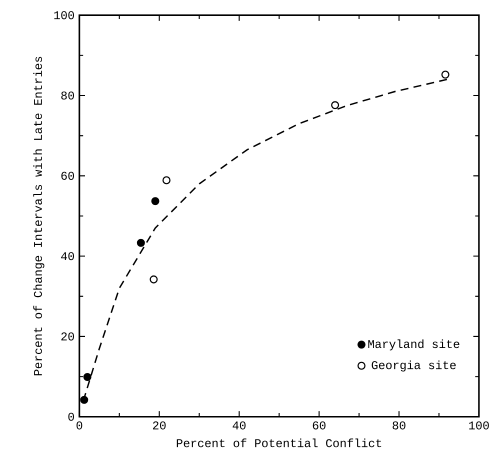  What do you see at coordinates (67, 336) in the screenshot?
I see `y-tick-label: 20` at bounding box center [67, 336].